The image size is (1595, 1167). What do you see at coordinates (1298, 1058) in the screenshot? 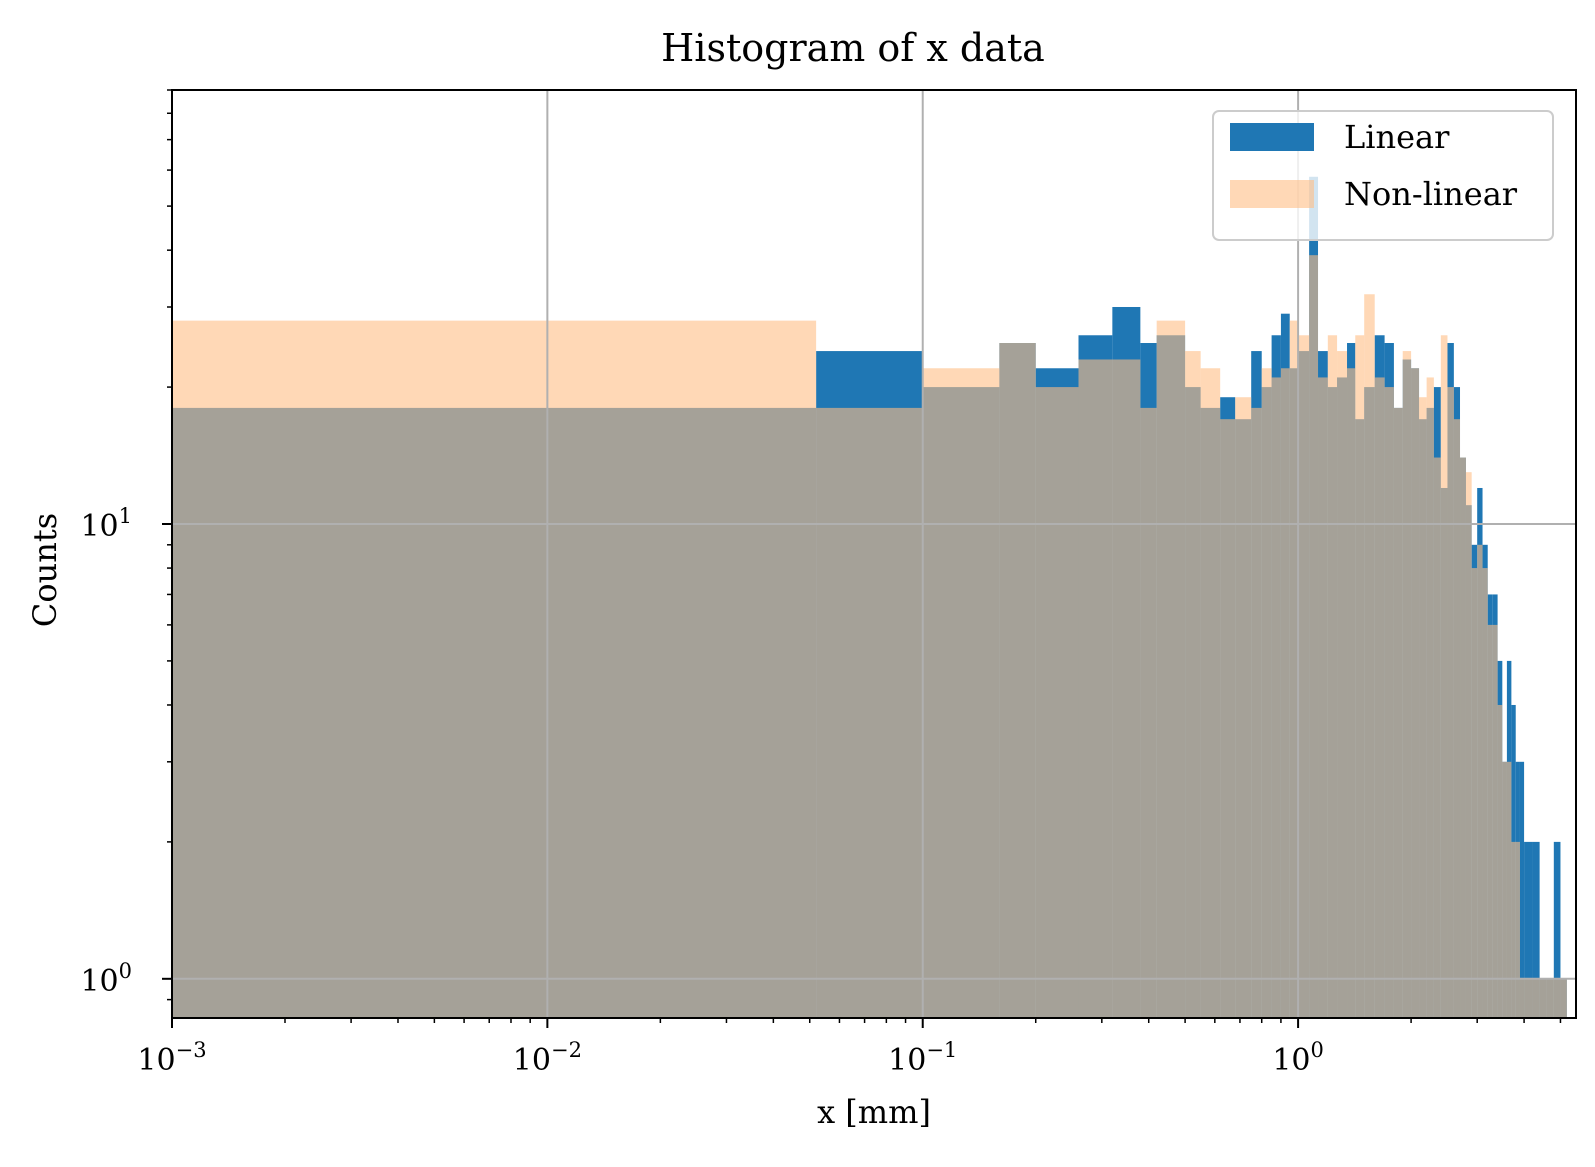
I see `x-tick-label: 10⁰` at bounding box center [1298, 1058].